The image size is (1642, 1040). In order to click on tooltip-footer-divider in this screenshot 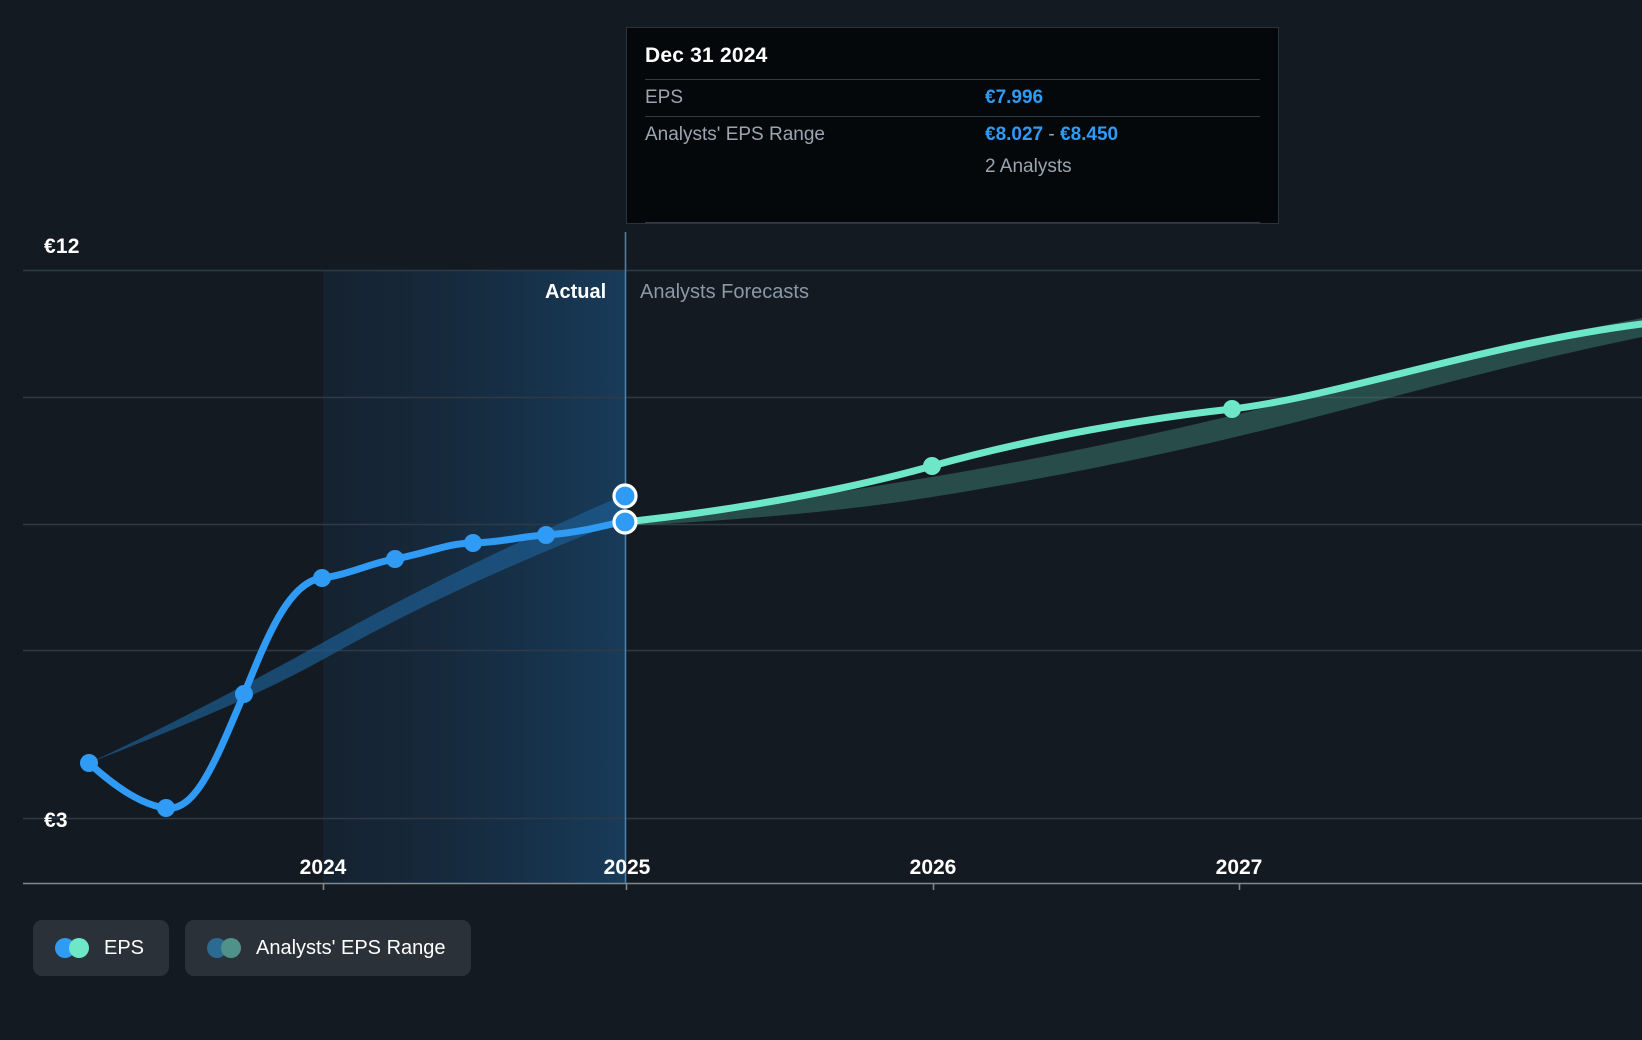, I will do `click(952, 222)`.